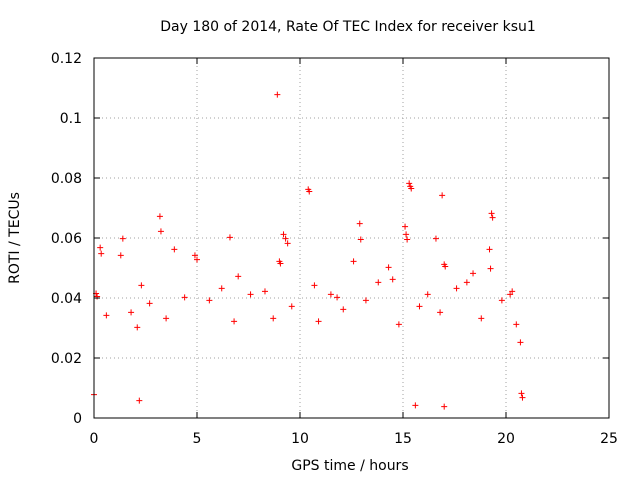 The width and height of the screenshot is (640, 480). I want to click on x-tick-label: 10, so click(300, 439).